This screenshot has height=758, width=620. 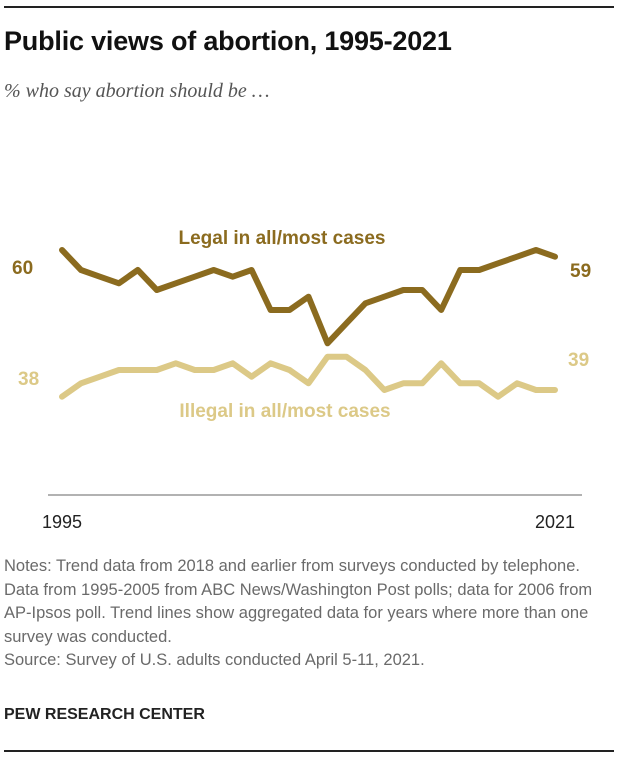 I want to click on series-label-illegal: Illegal in all/most cases, so click(x=284, y=411).